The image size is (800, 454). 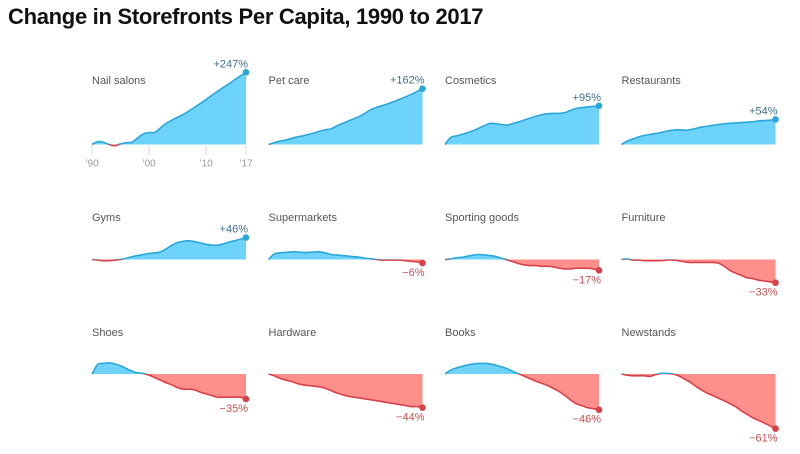 What do you see at coordinates (652, 81) in the screenshot?
I see `panel-label: Restaurants` at bounding box center [652, 81].